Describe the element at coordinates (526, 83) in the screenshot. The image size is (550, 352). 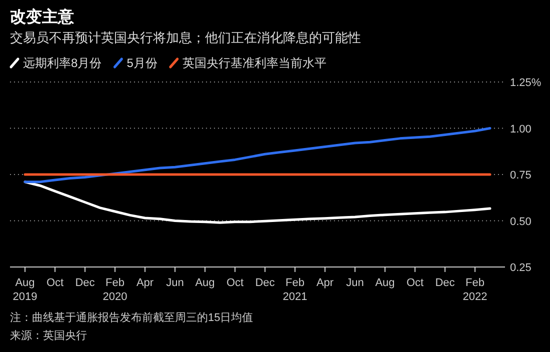
I see `y-tick-label: 1.25%` at that location.